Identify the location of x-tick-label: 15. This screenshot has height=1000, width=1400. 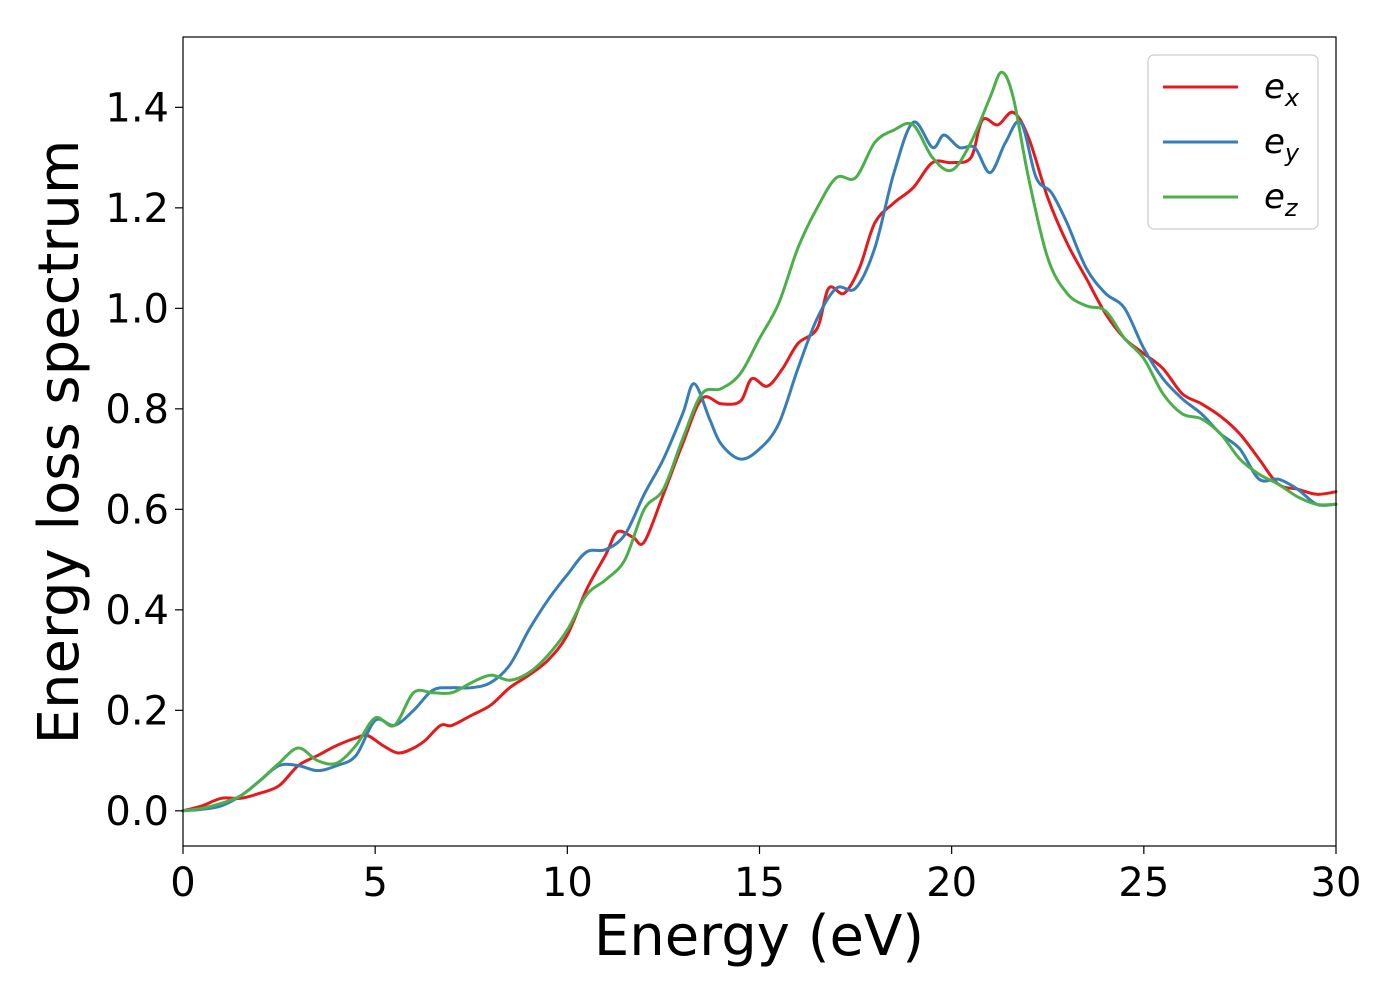
(759, 883).